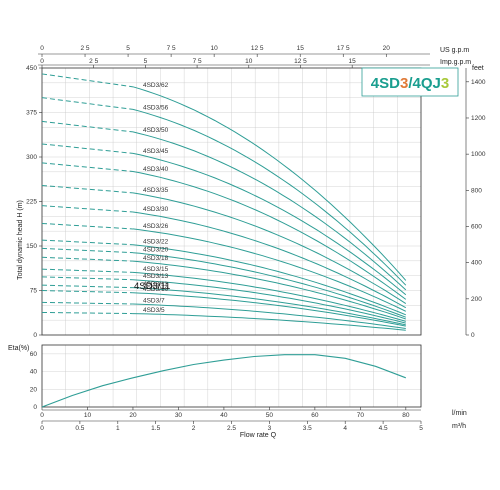  Describe the element at coordinates (155, 284) in the screenshot. I see `curve-label: 4SD3/11` at that location.